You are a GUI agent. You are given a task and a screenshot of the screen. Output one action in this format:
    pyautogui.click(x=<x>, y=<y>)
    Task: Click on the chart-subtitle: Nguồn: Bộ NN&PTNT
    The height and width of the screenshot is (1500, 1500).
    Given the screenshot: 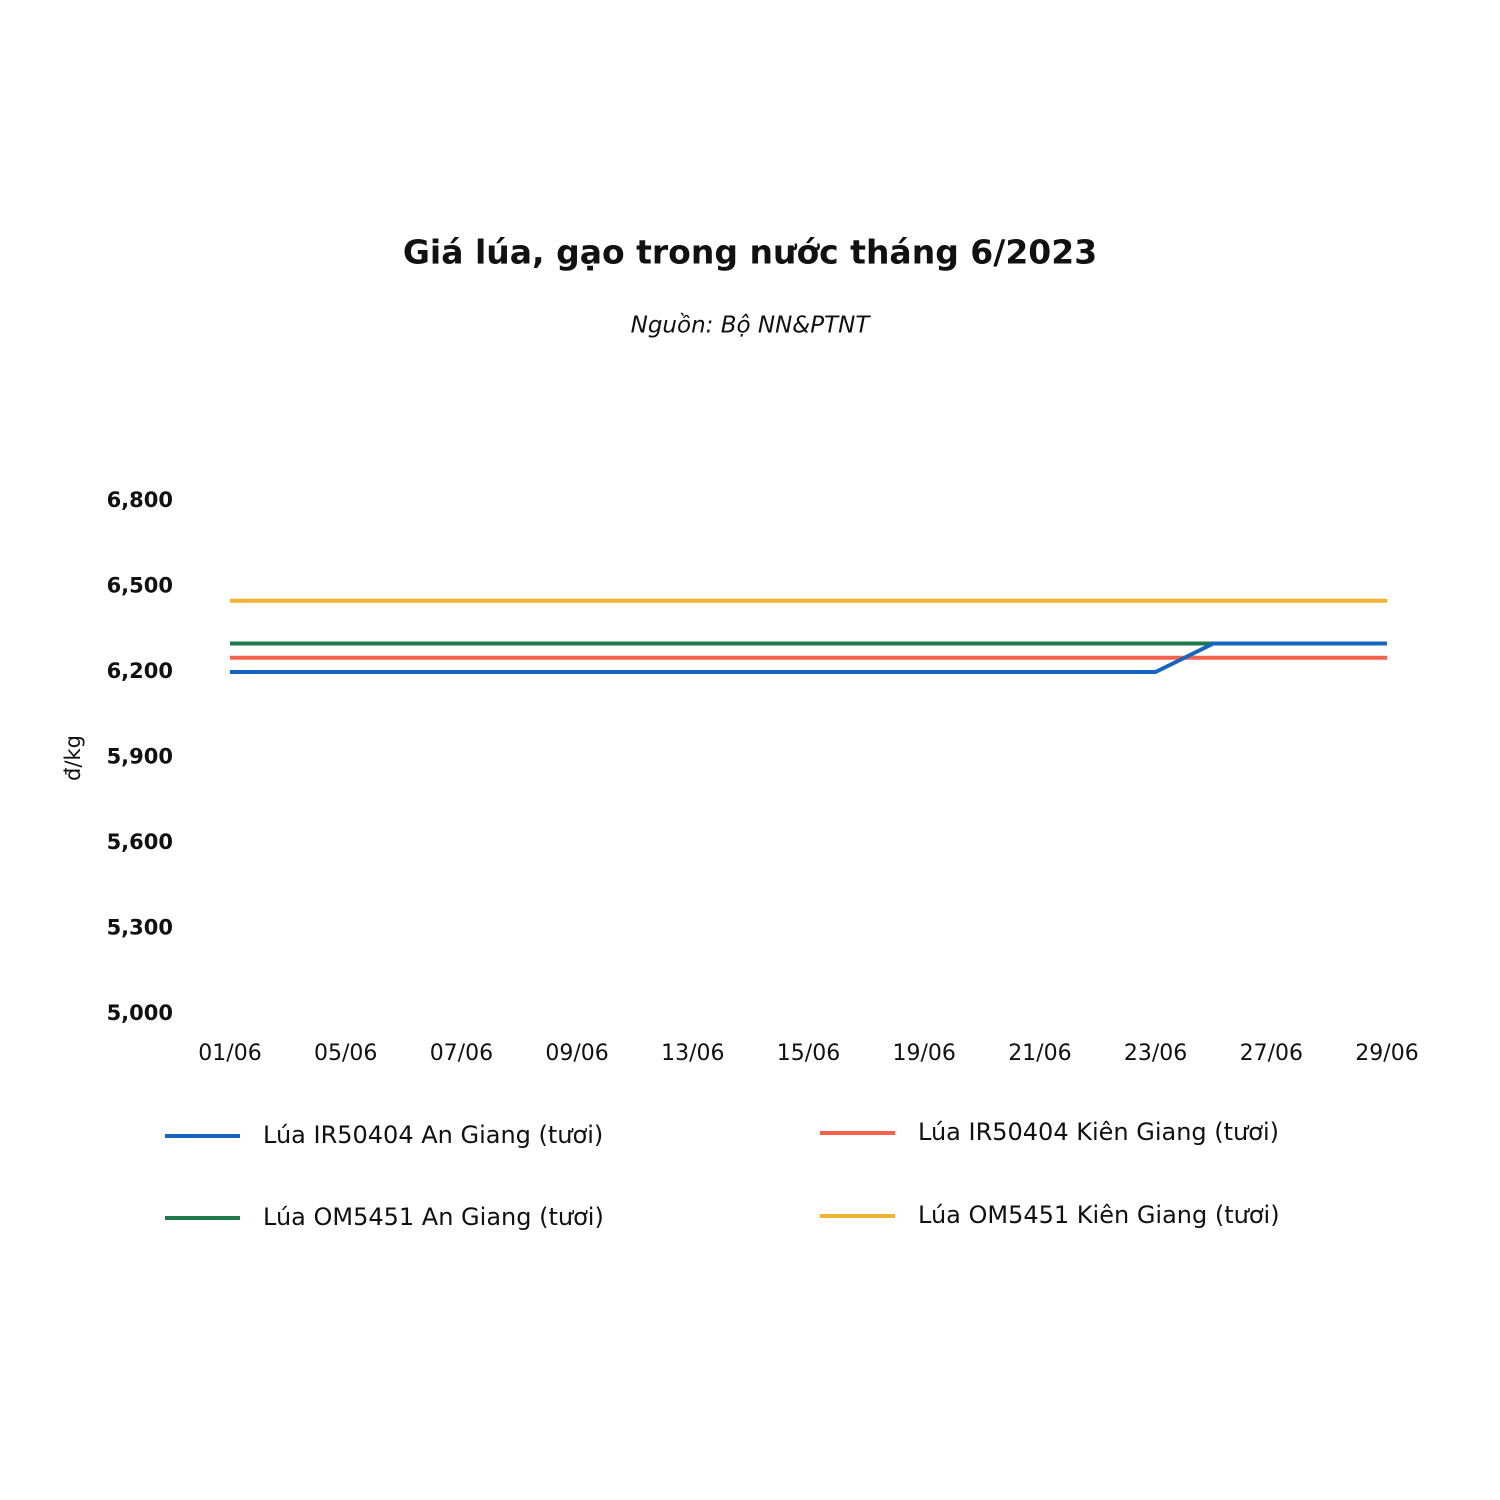 What is the action you would take?
    pyautogui.click(x=751, y=326)
    